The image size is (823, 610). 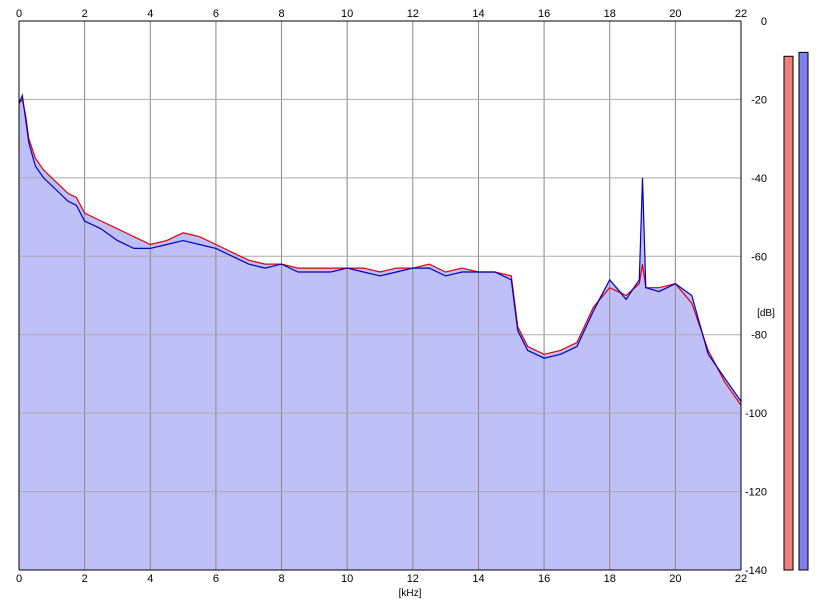 What do you see at coordinates (610, 14) in the screenshot?
I see `x-tick-label-top-9: 18` at bounding box center [610, 14].